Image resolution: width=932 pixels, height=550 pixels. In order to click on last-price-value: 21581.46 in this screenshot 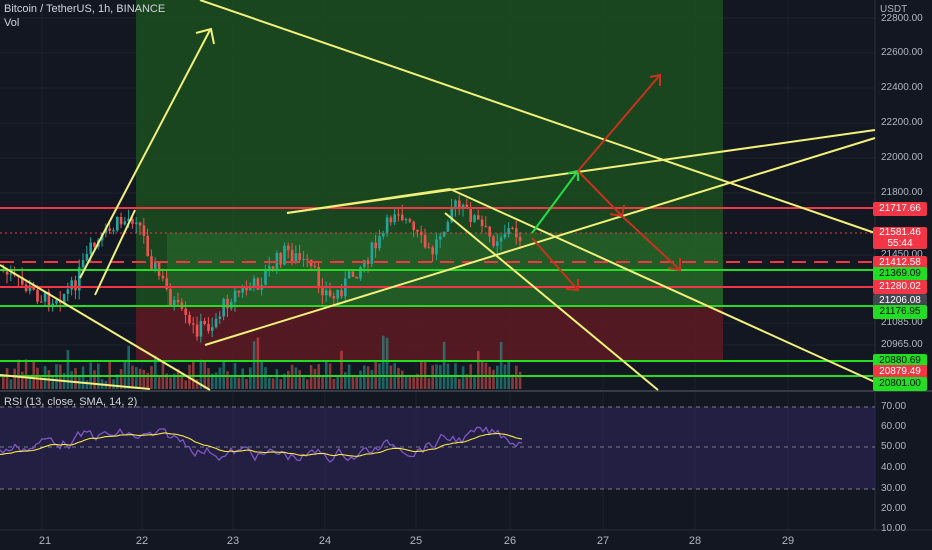, I will do `click(900, 232)`.